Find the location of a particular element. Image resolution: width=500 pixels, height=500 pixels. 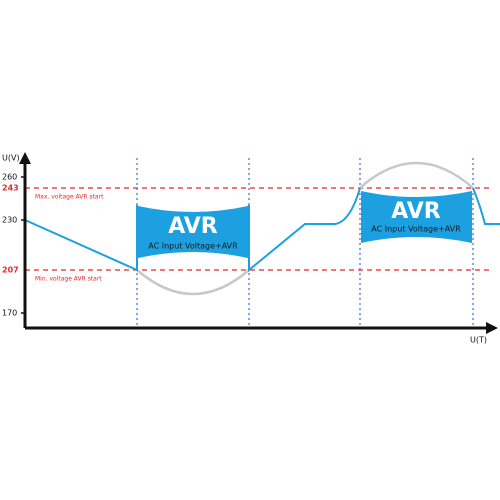

max-label: Max. voltage AVR start is located at coordinates (69, 197).